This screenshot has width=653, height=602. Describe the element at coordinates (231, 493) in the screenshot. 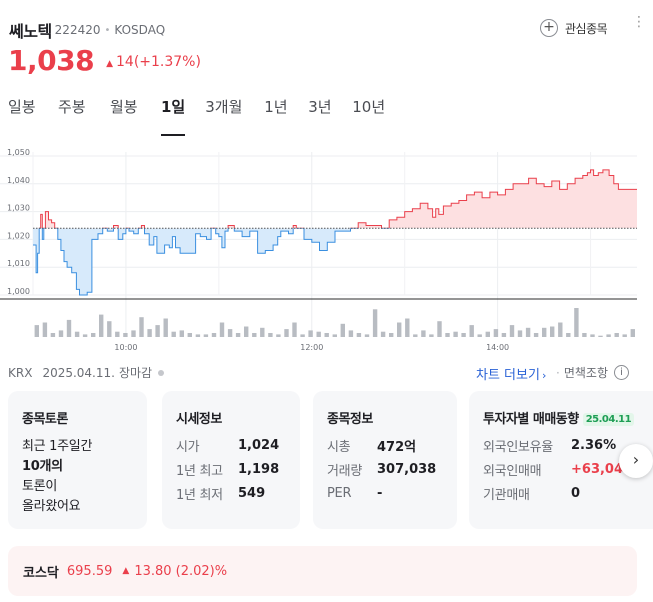

I see `info-row: 1년 최저 549` at that location.